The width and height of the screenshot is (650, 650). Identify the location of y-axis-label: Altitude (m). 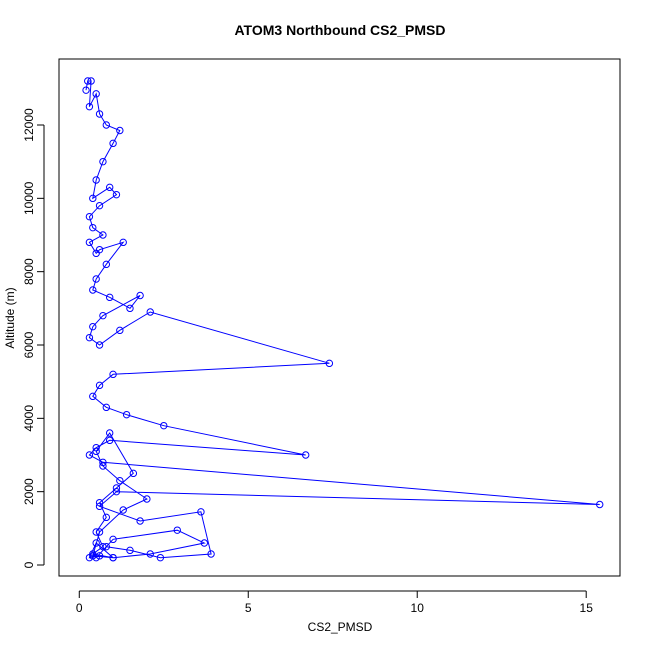
(10, 317).